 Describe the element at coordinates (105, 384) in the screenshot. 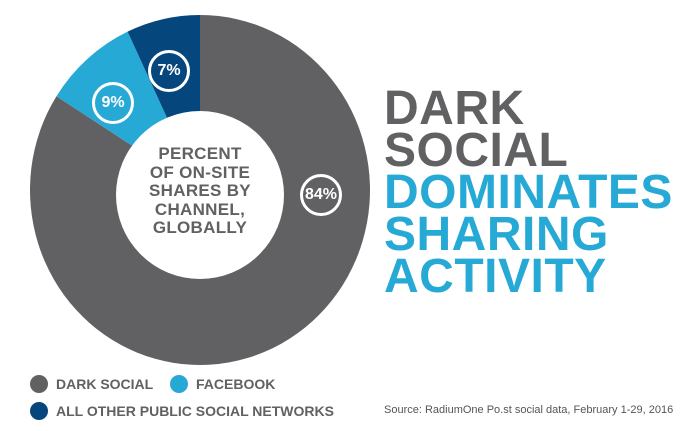

I see `legend-label: DARK SOCIAL` at that location.